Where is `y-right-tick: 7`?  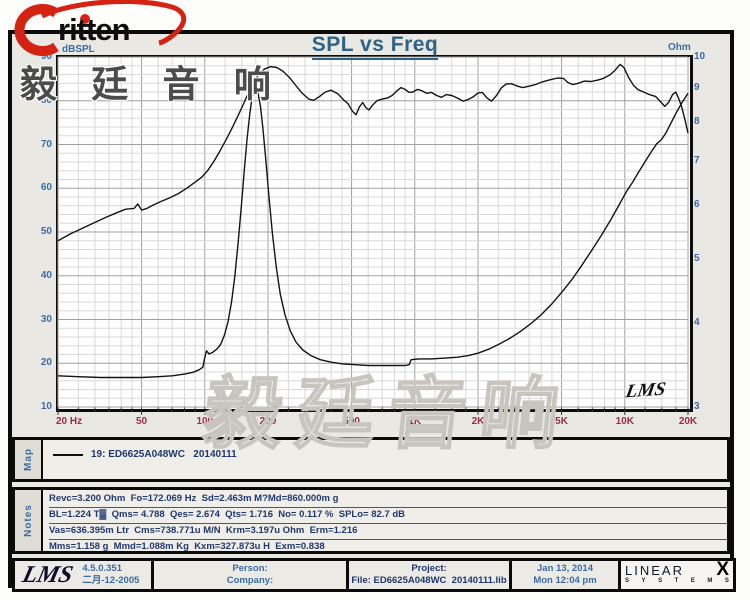
y-right-tick: 7 is located at coordinates (697, 160).